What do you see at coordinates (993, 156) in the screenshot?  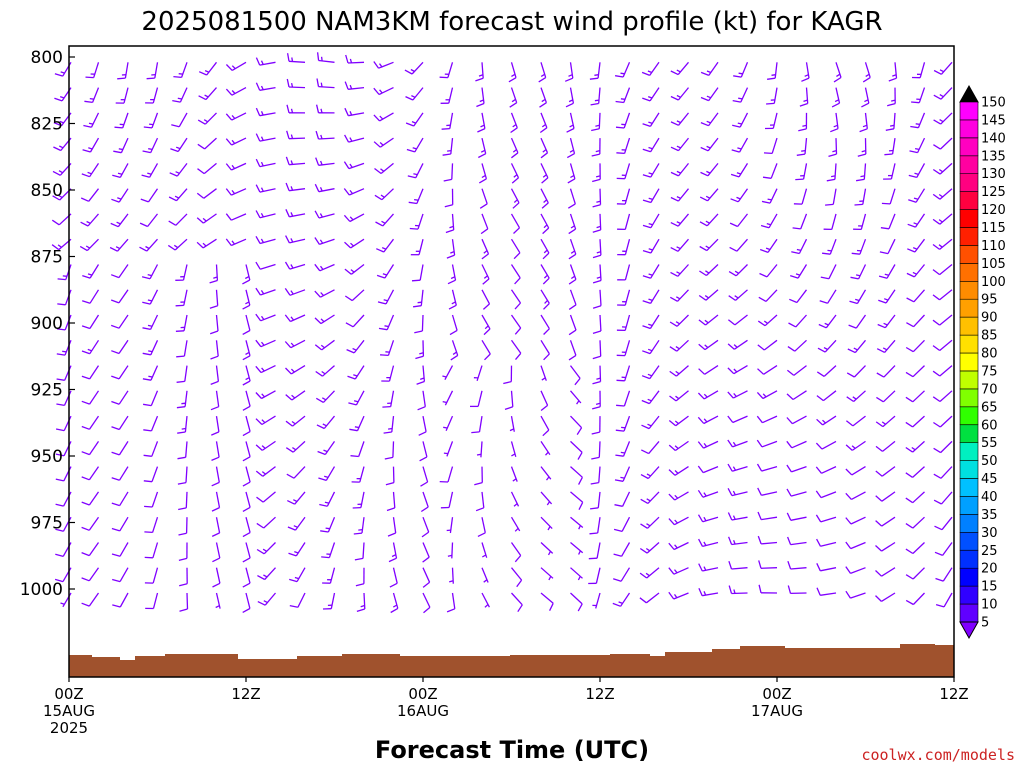 I see `colorbar-label: 135` at bounding box center [993, 156].